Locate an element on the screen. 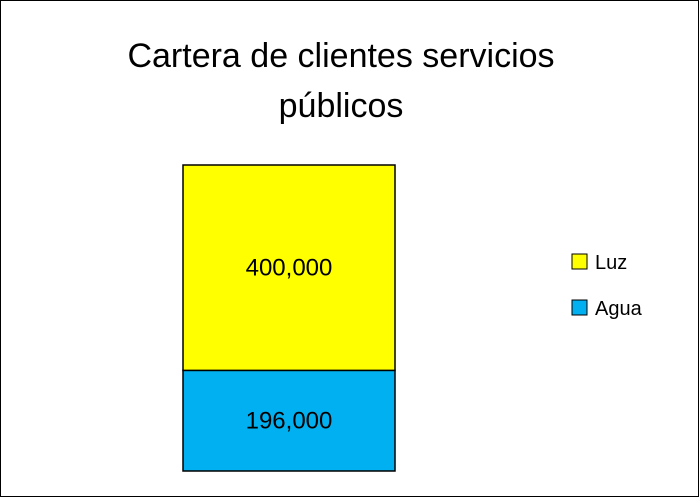 The image size is (699, 497). legend-swatch-agua is located at coordinates (579, 307).